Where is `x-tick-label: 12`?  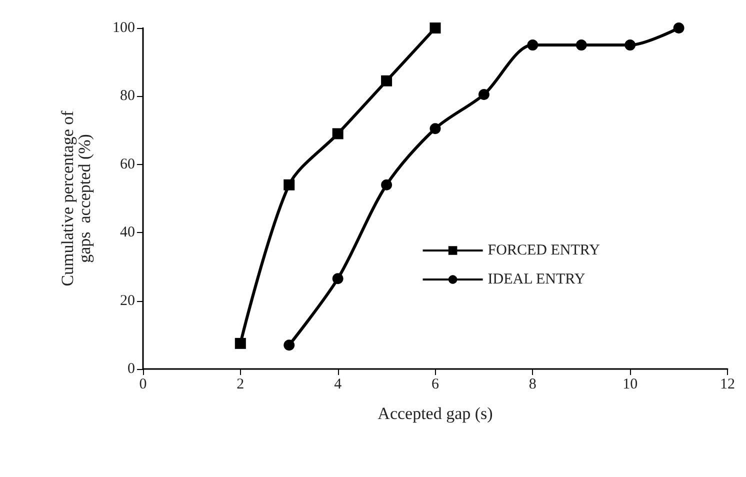
x-tick-label: 12 is located at coordinates (727, 384).